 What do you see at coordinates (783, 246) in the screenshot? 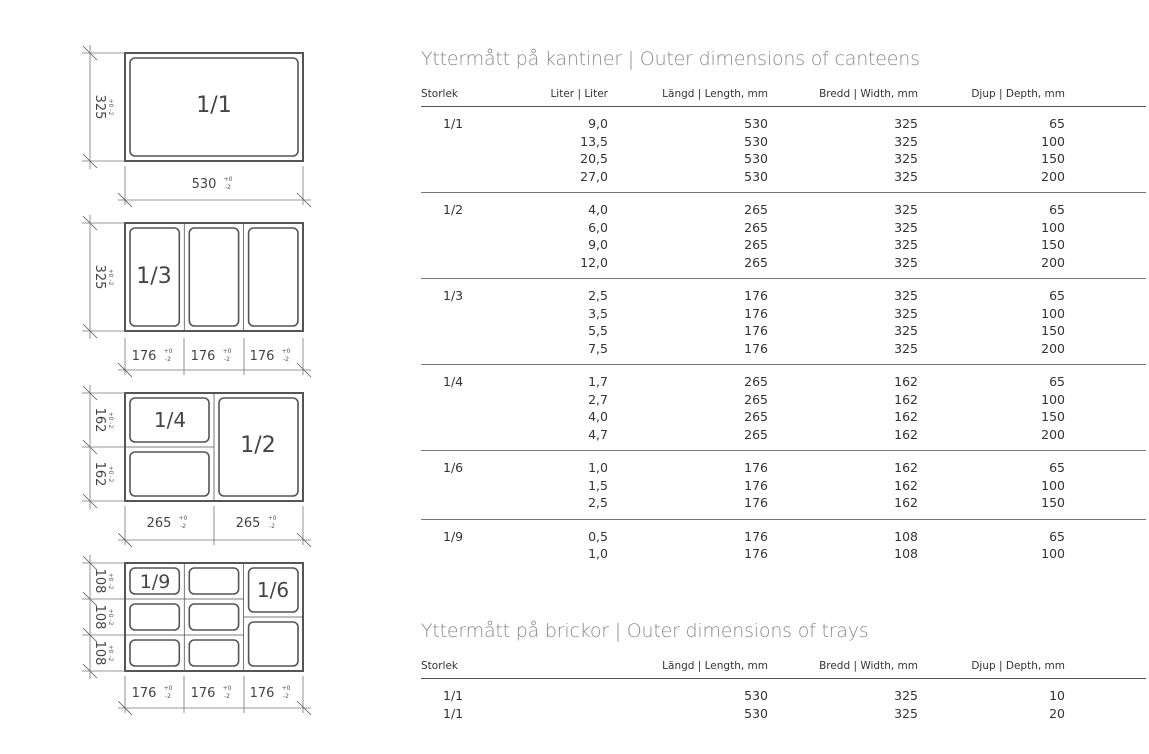
I see `table-row: 9,0 265 325 150` at bounding box center [783, 246].